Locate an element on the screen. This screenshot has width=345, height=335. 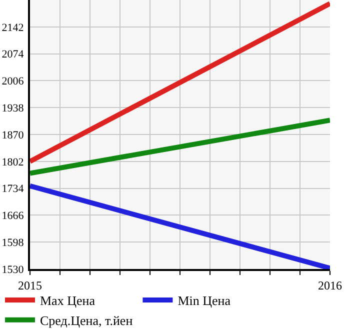
y-tick-label: 2074 is located at coordinates (13, 54).